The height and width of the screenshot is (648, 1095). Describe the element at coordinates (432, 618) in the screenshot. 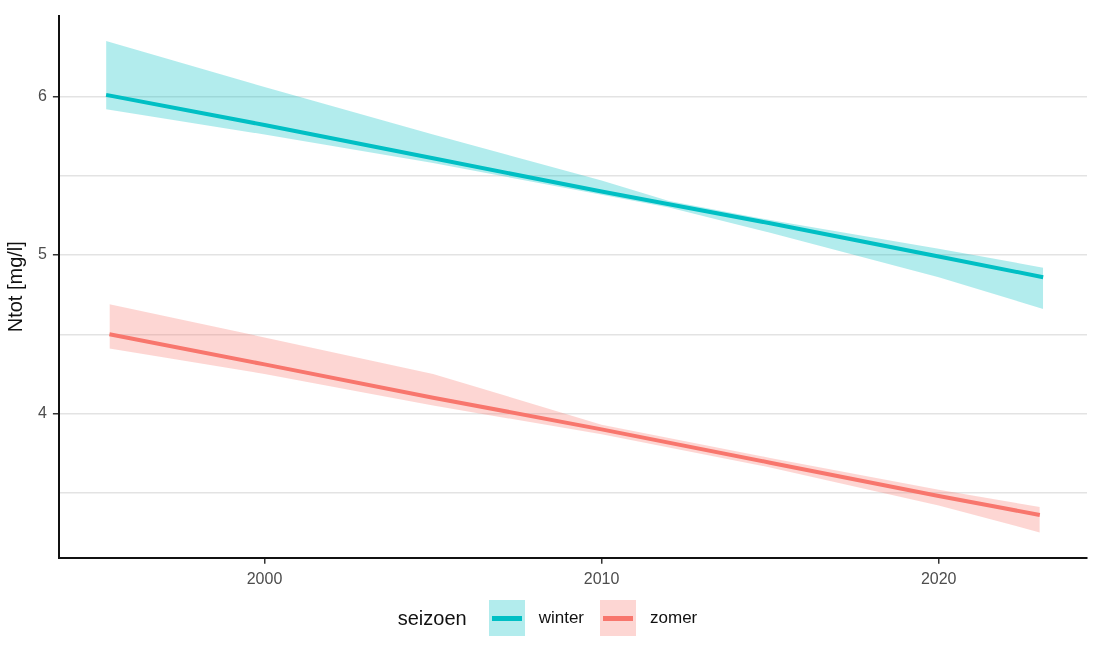

I see `legend-title: seizoen` at that location.